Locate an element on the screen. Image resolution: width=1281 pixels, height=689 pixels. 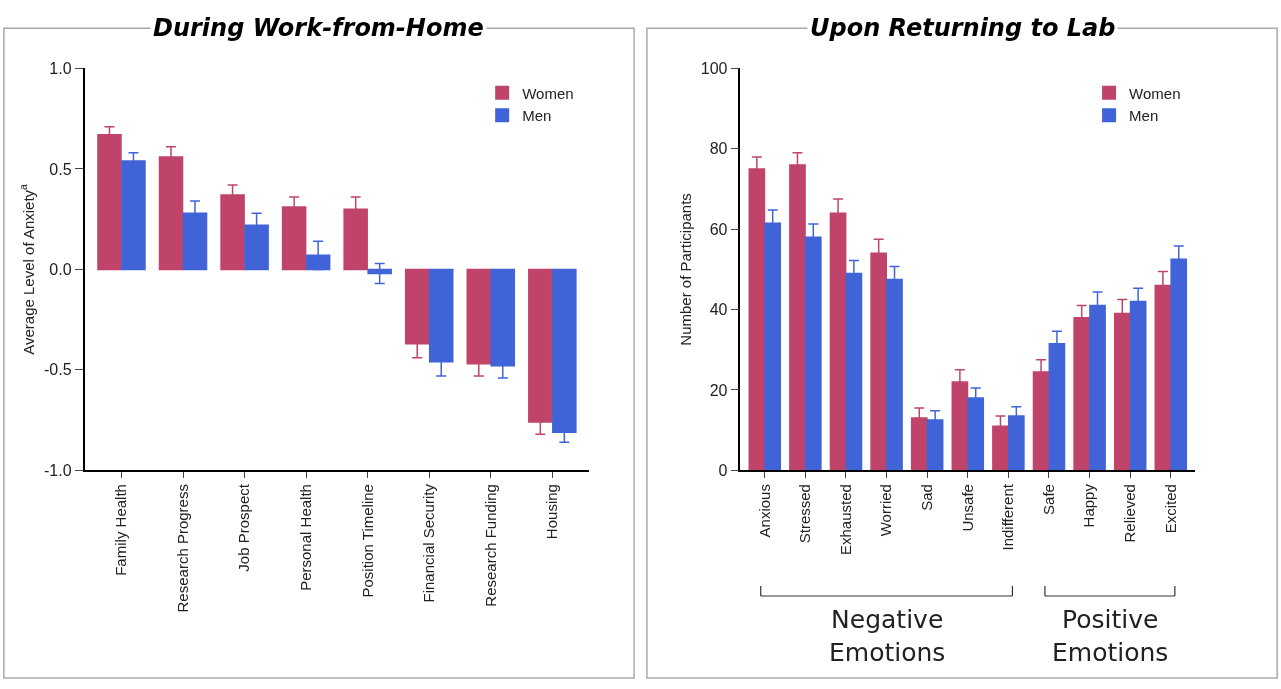
y-tick-label: 40 is located at coordinates (718, 310).